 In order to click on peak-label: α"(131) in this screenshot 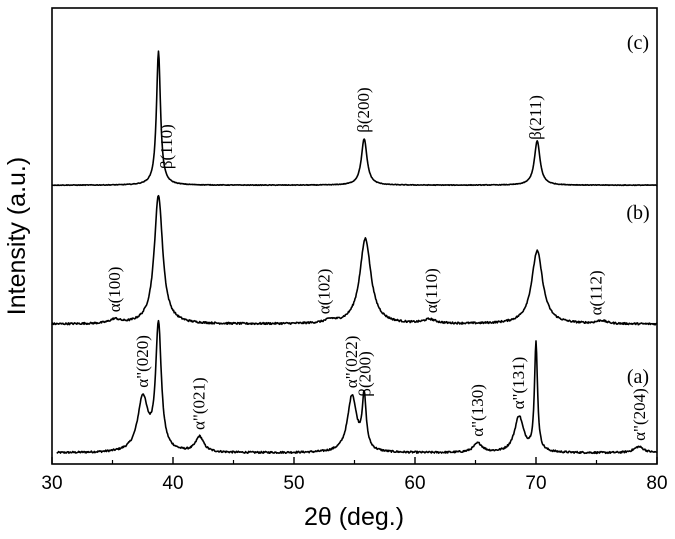, I will do `click(518, 383)`.